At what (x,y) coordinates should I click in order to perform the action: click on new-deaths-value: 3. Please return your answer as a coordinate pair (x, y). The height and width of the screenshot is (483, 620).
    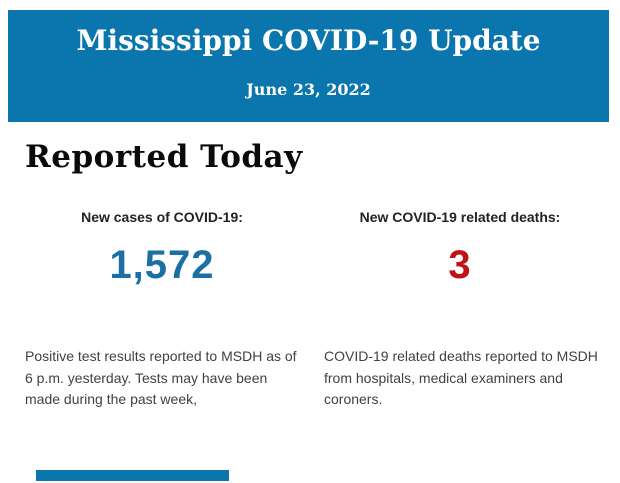
    Looking at the image, I should click on (460, 265).